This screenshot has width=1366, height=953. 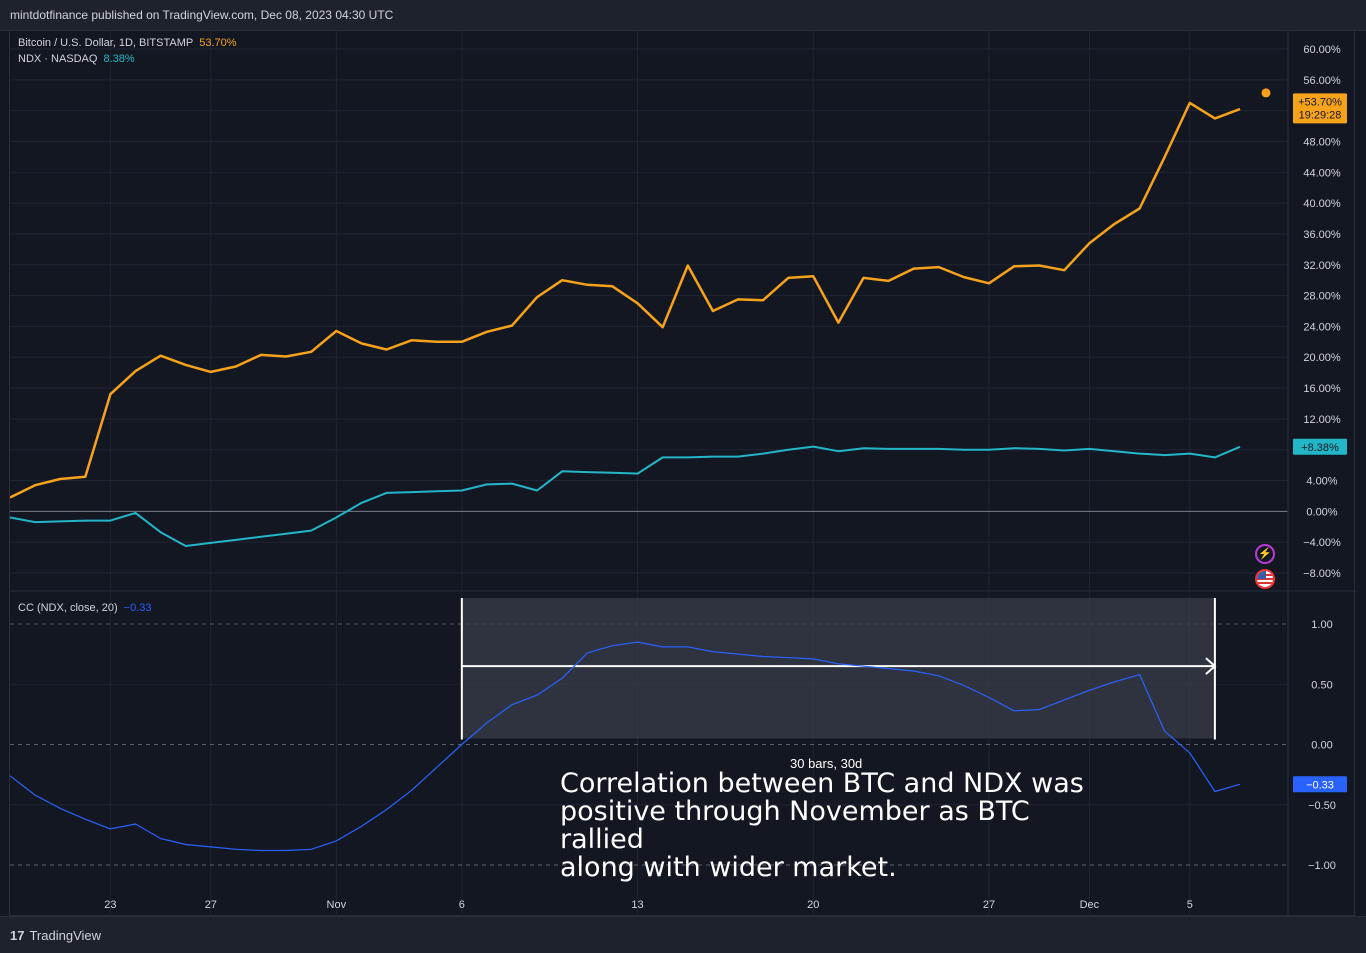 I want to click on y-tick-label: 24.00%, so click(x=1322, y=327).